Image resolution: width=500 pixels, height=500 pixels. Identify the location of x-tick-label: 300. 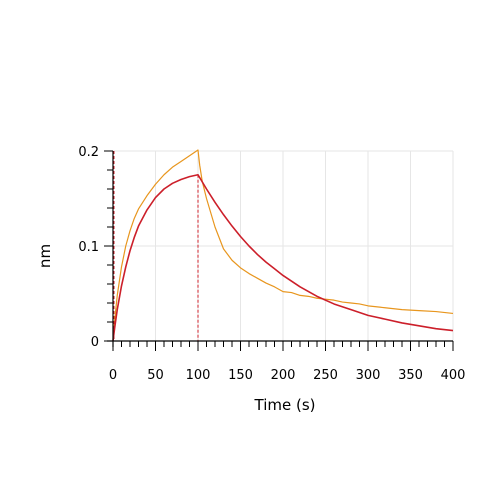
(368, 375).